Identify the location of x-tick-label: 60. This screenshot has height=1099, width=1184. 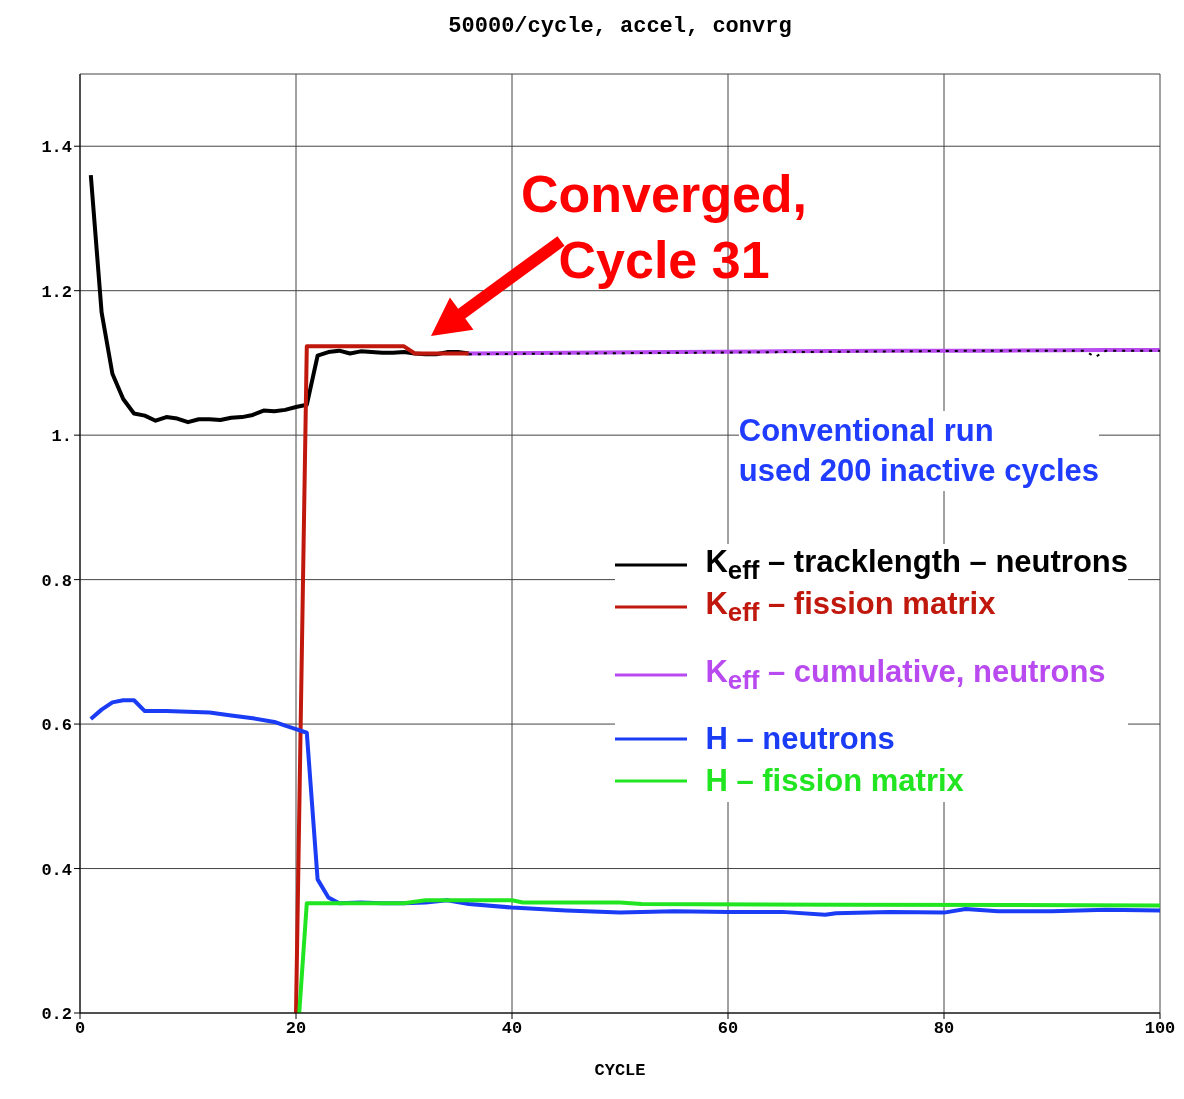
(728, 1029).